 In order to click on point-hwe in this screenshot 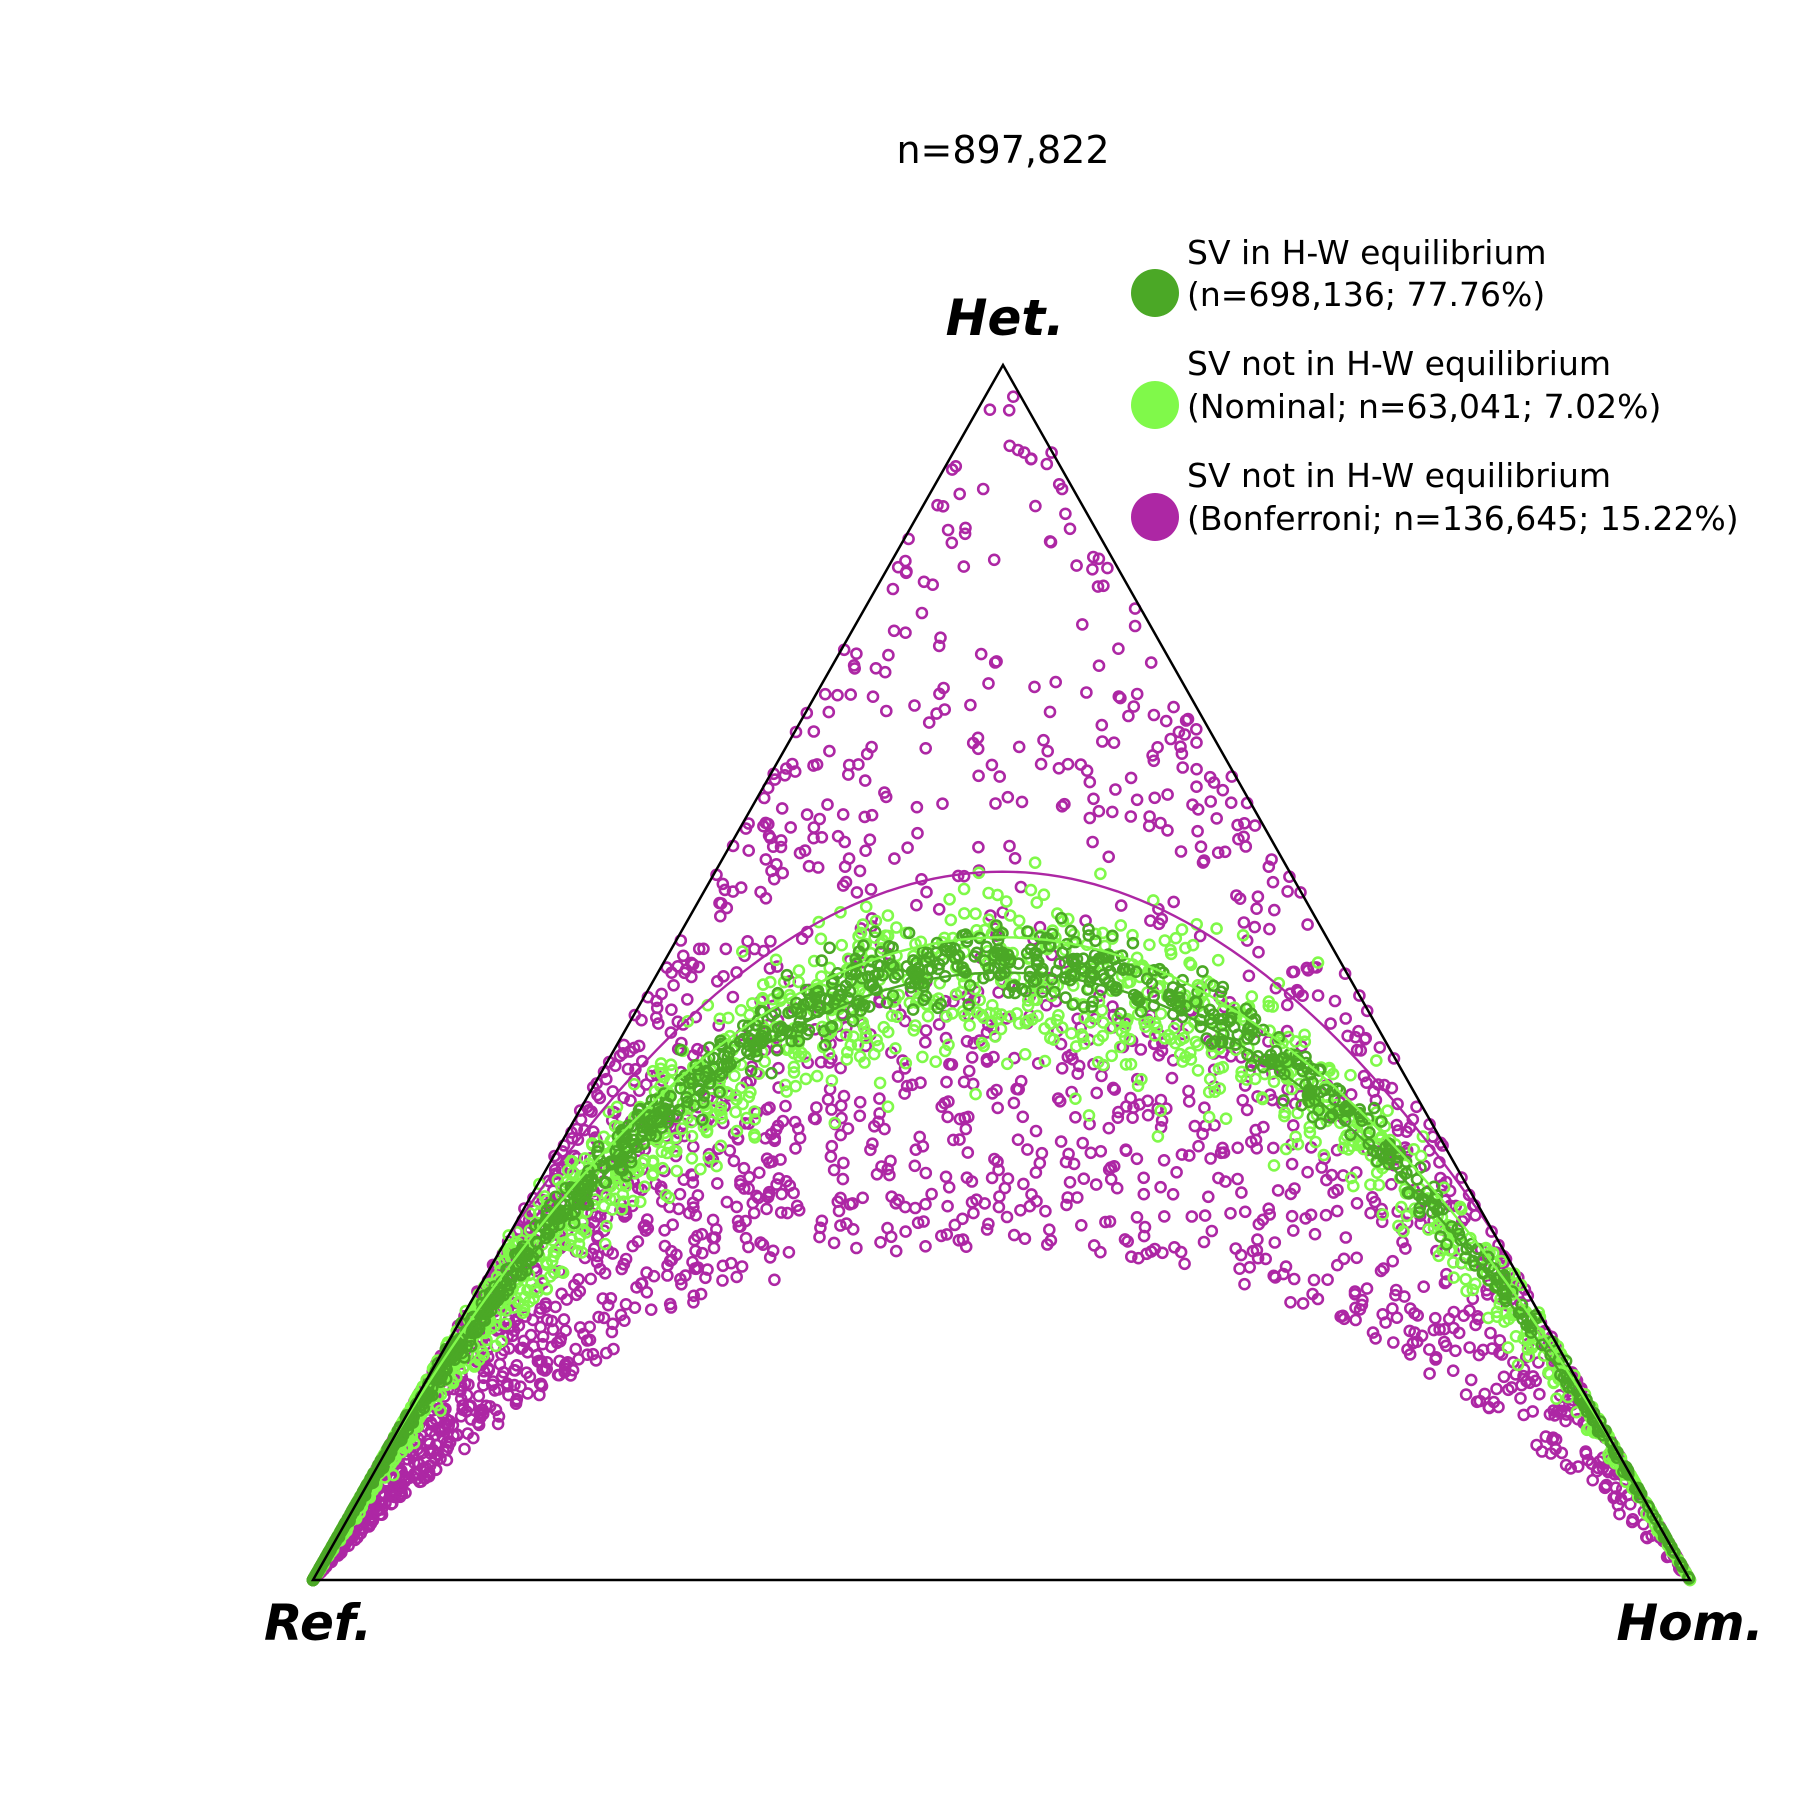, I will do `click(1065, 997)`.